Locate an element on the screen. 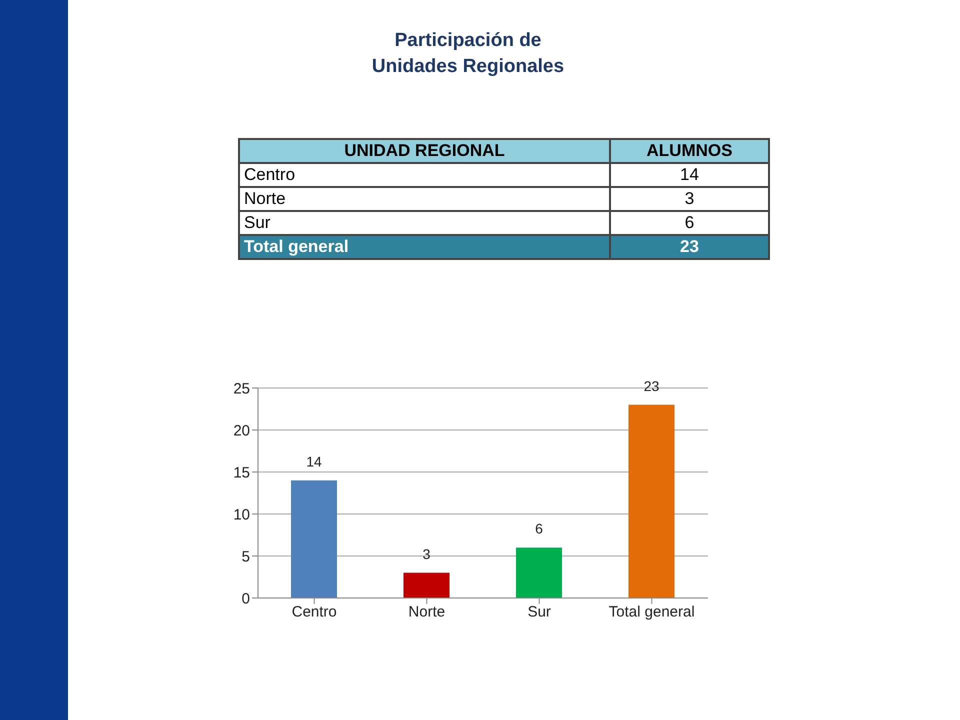 This screenshot has width=960, height=720. category-label: Total general is located at coordinates (424, 247).